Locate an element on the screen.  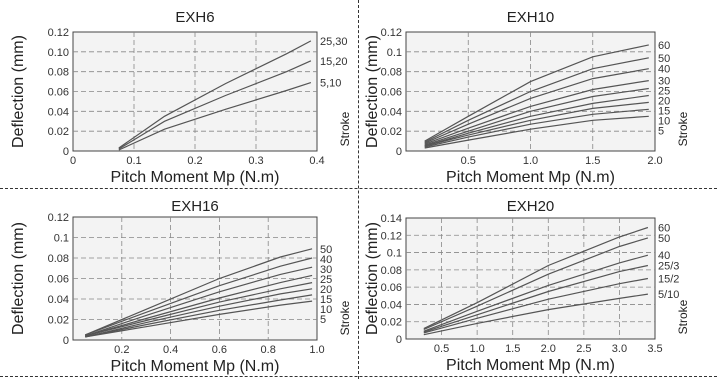
series-label: 30 is located at coordinates (664, 82).